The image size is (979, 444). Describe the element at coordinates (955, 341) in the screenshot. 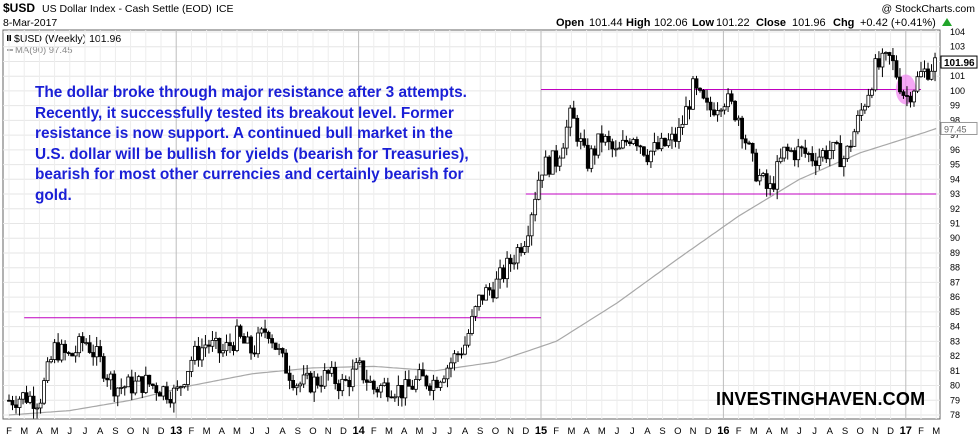

I see `y-tick-label: 83` at that location.